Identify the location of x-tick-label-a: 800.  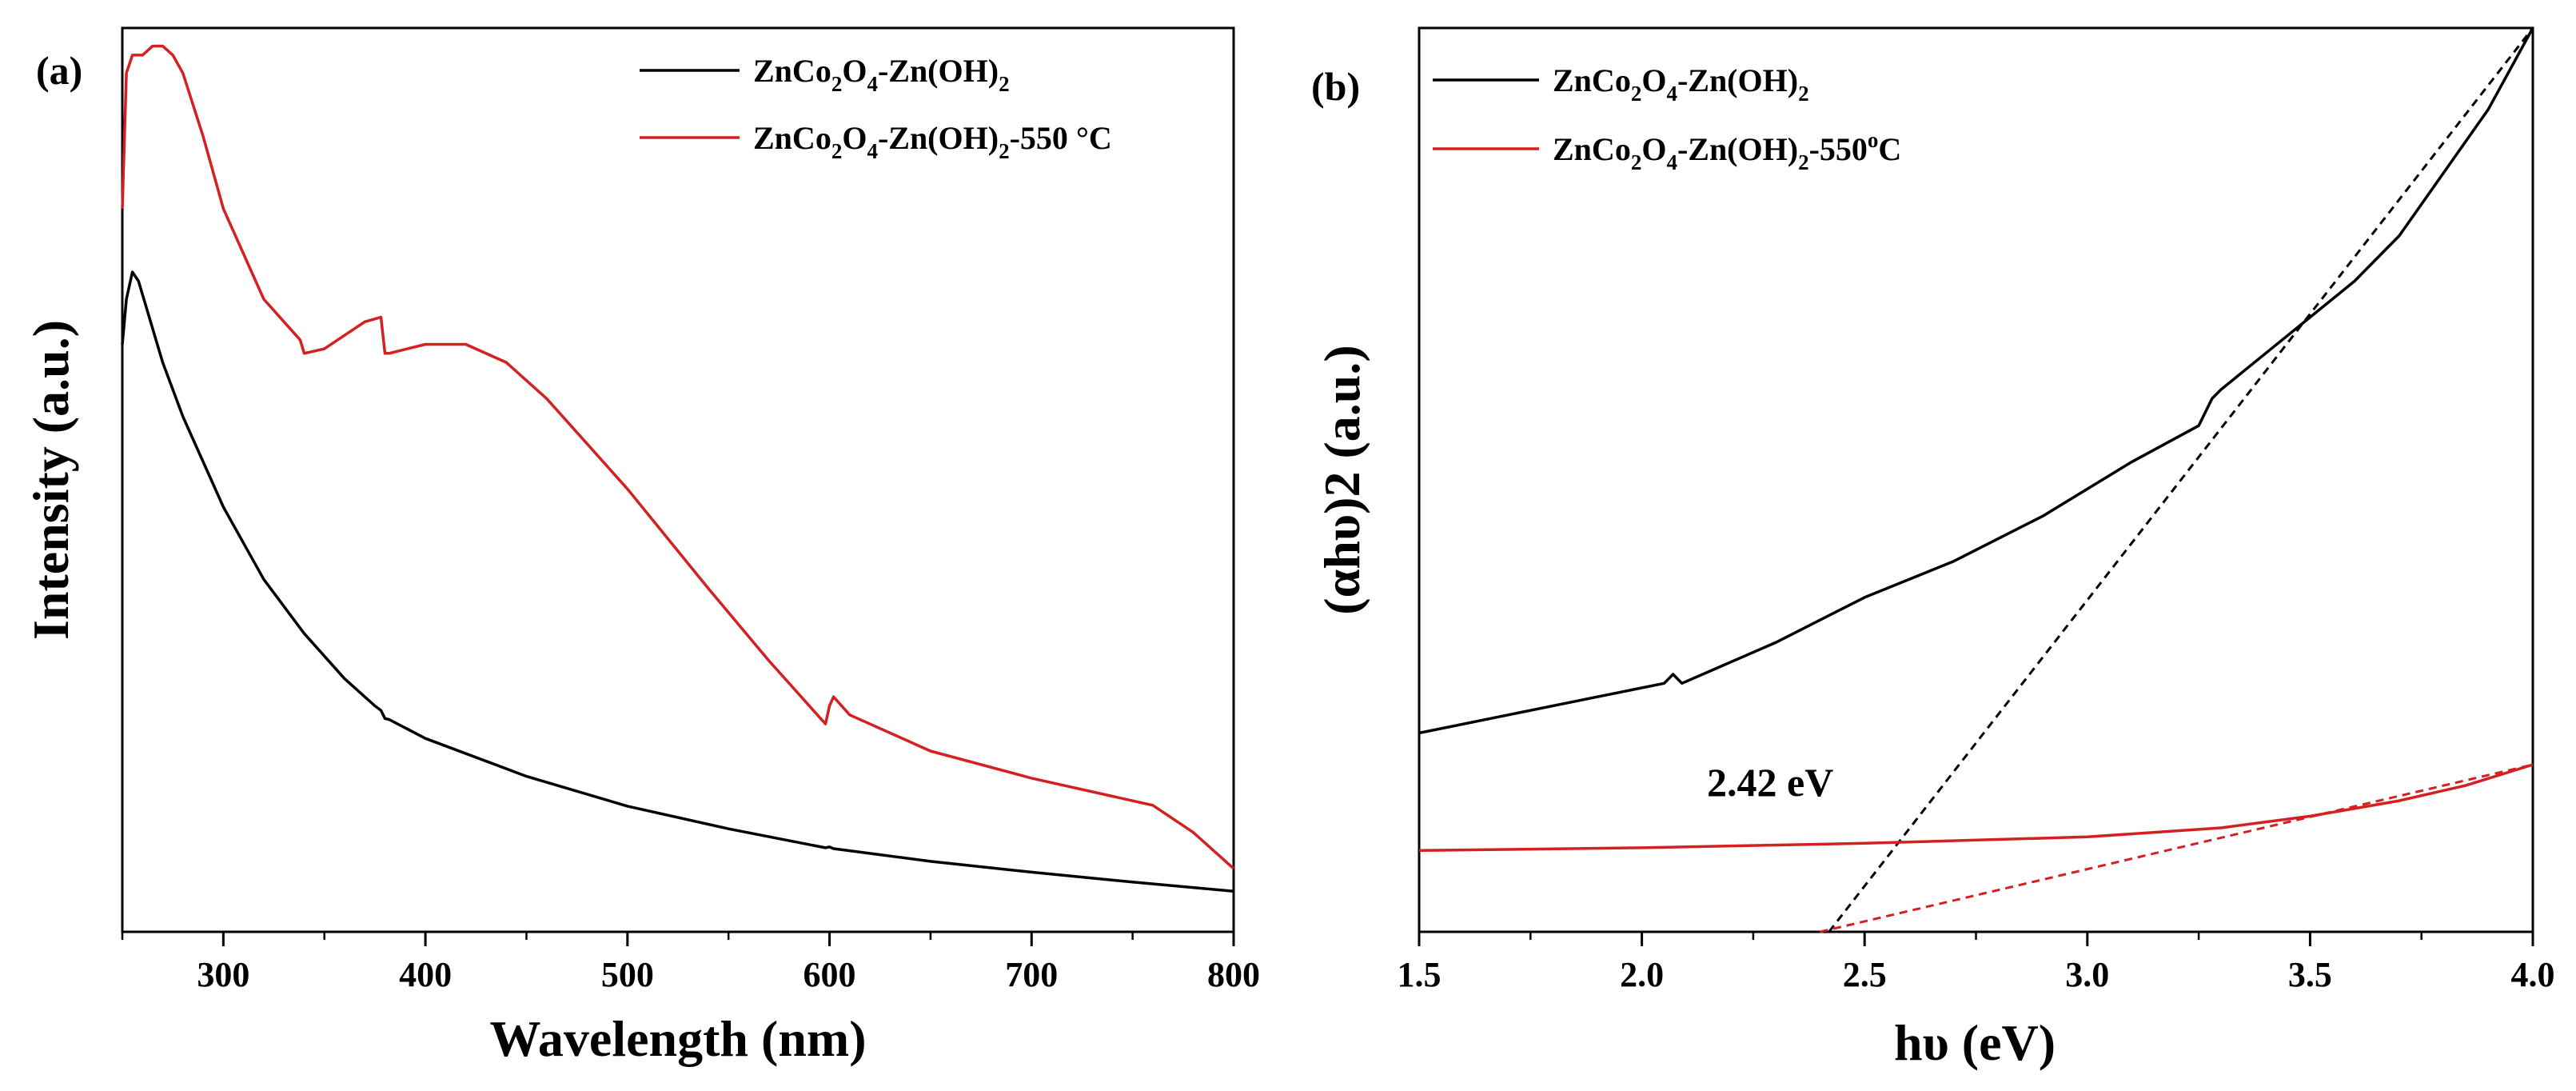
(1233, 974).